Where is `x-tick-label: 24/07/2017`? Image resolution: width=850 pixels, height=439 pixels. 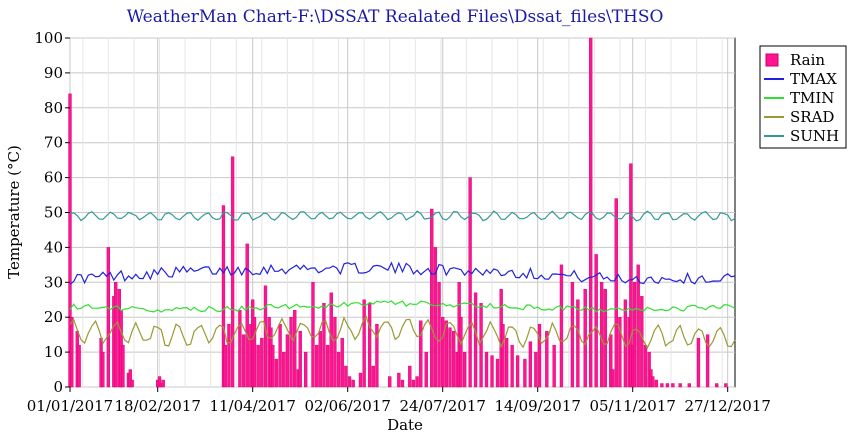
x-tick-label: 24/07/2017 is located at coordinates (442, 406).